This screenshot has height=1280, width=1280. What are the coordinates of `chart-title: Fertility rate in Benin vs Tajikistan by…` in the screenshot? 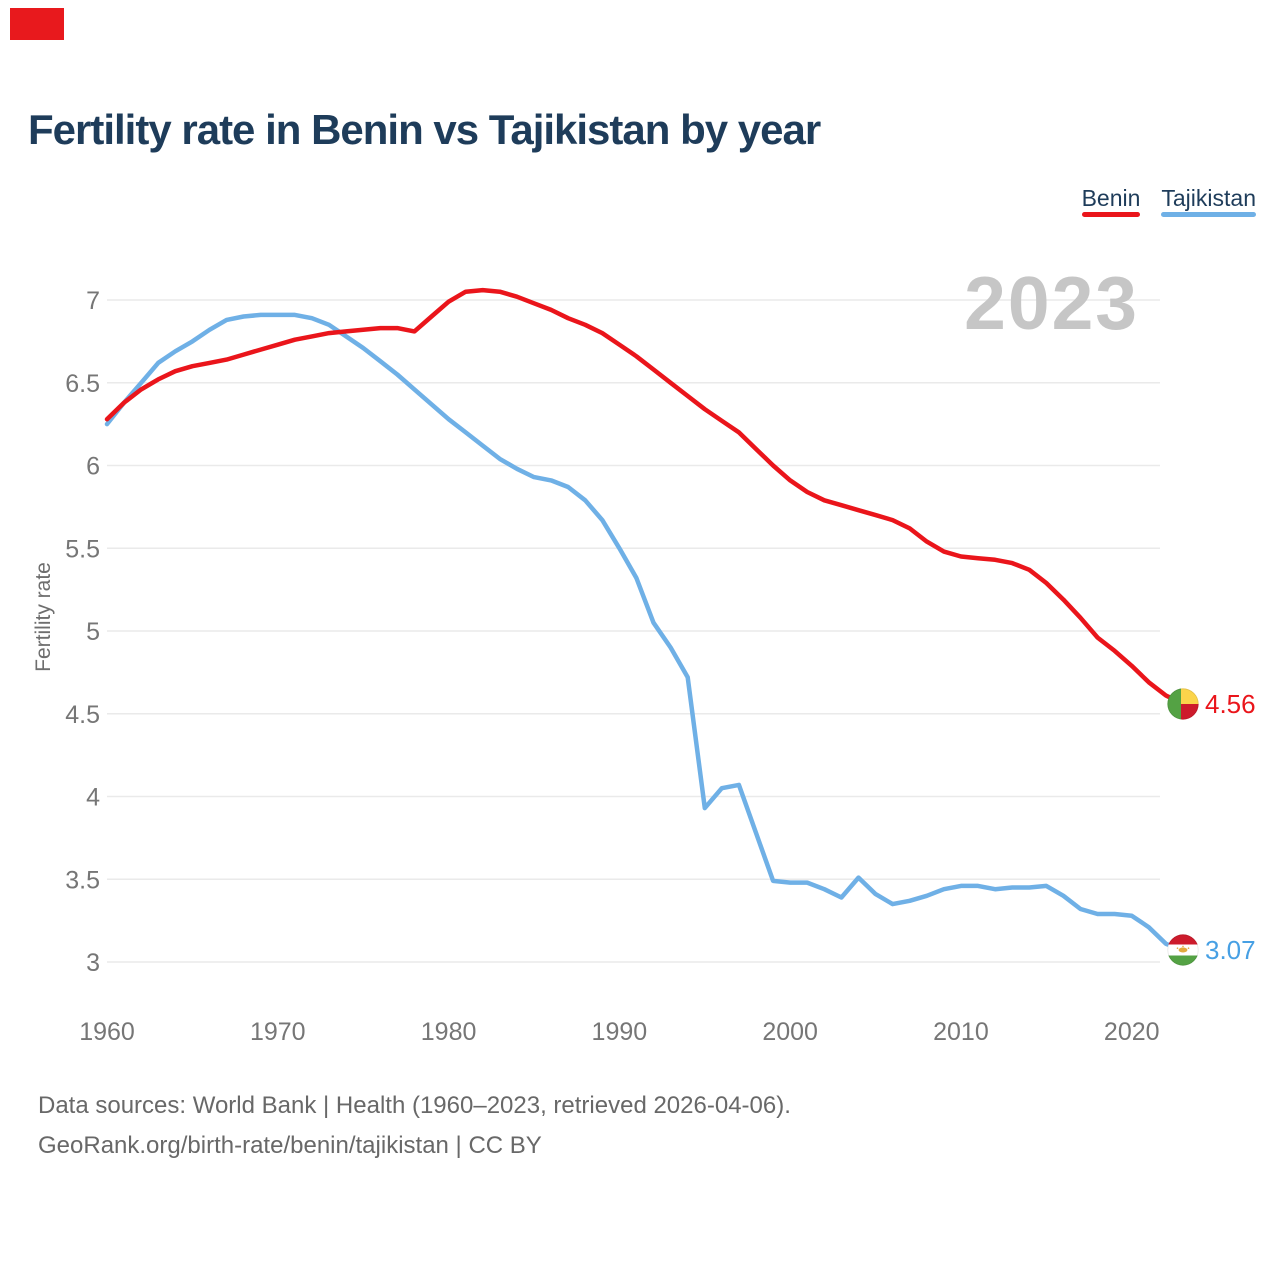 It's located at (424, 129).